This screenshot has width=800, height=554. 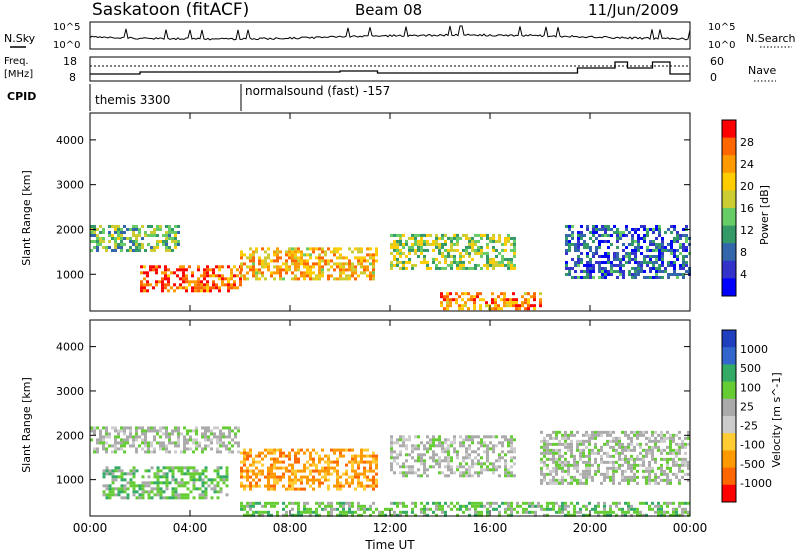 What do you see at coordinates (16, 61) in the screenshot?
I see `freq-left-label-1: Freq.` at bounding box center [16, 61].